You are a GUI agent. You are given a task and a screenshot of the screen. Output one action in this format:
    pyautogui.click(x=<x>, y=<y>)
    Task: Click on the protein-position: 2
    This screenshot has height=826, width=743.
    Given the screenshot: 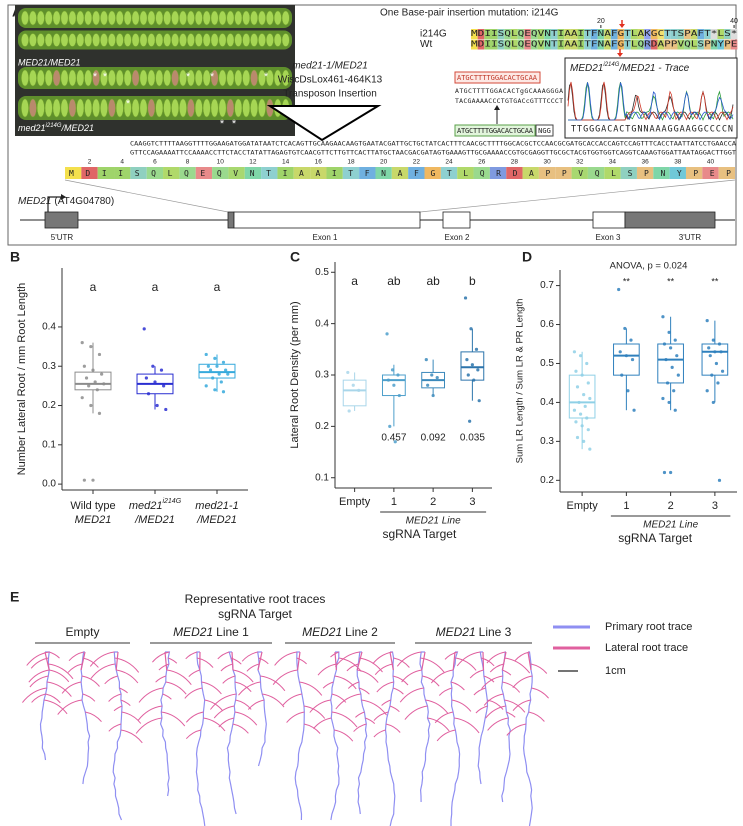 What is the action you would take?
    pyautogui.click(x=90, y=162)
    